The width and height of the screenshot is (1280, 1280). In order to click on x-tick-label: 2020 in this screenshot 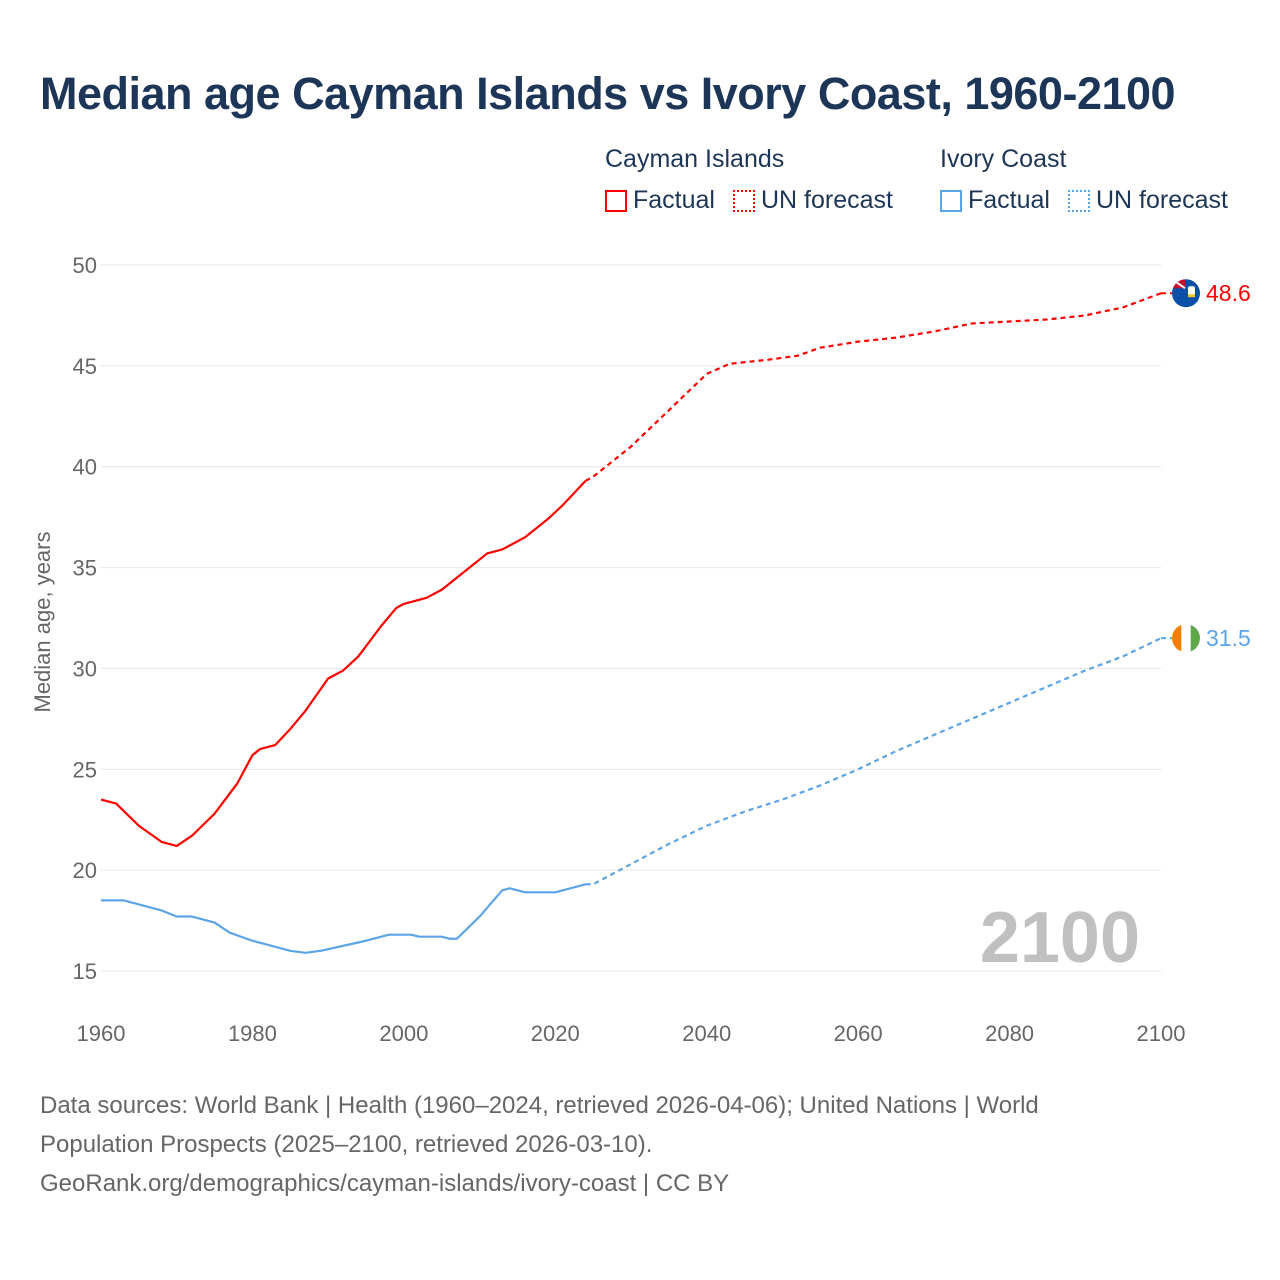, I will do `click(555, 1033)`.